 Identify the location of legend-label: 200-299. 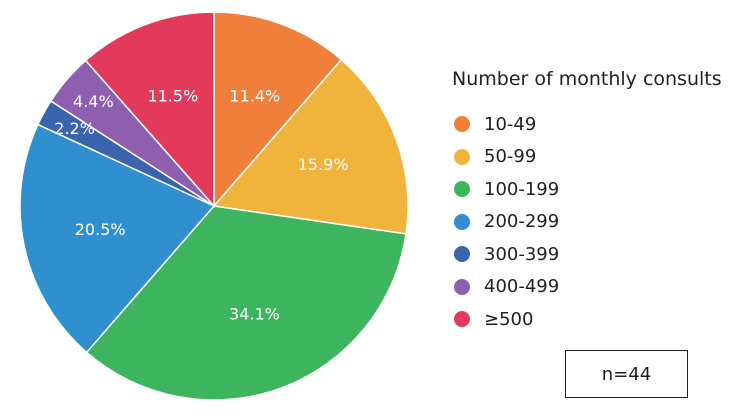
(522, 222).